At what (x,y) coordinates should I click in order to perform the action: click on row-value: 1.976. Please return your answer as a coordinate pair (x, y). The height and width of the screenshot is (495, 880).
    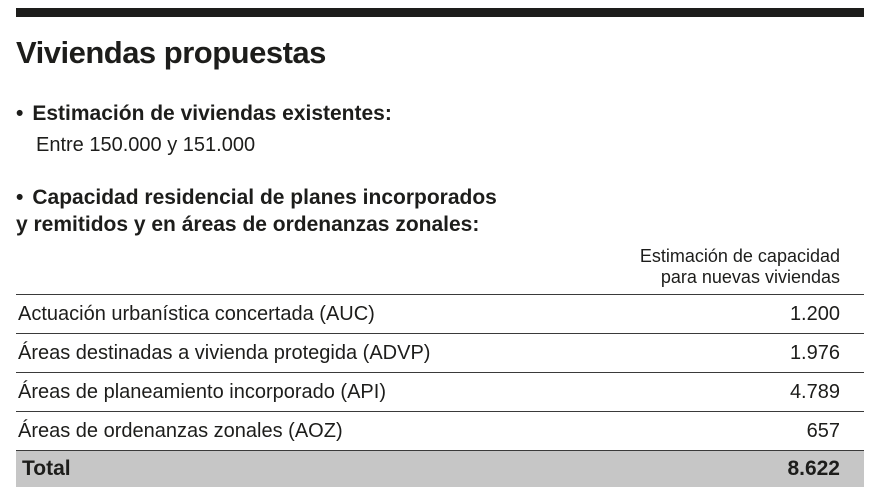
    Looking at the image, I should click on (814, 352).